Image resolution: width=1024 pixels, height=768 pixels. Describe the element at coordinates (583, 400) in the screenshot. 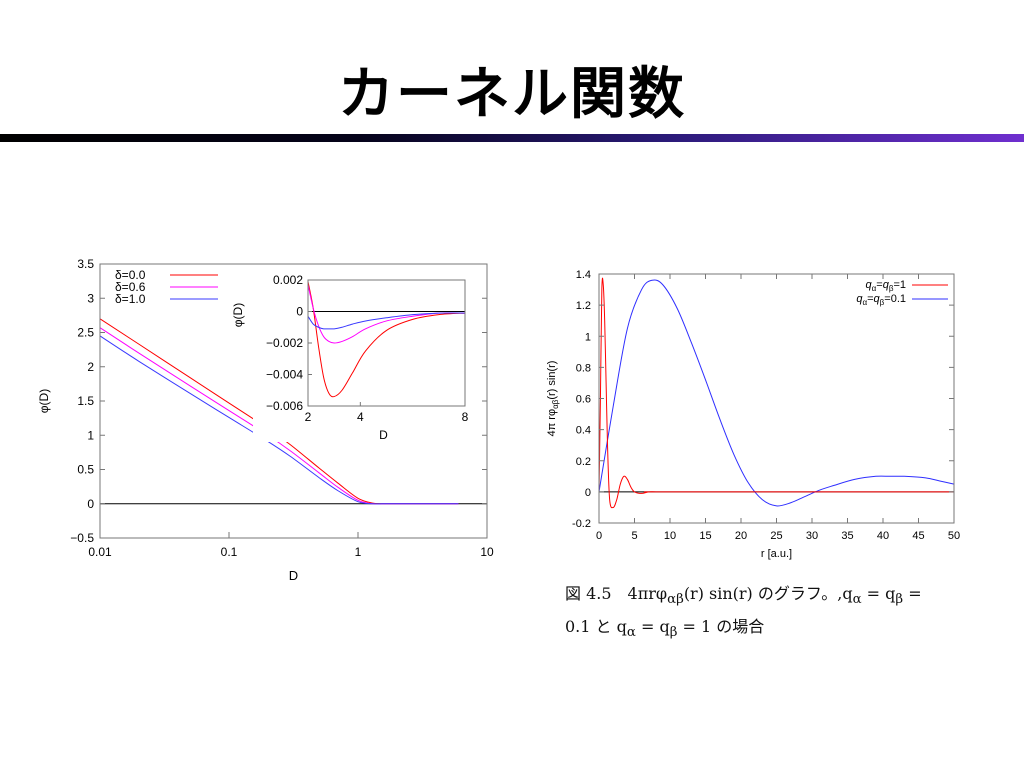

I see `y-tick-label: 0.6` at that location.